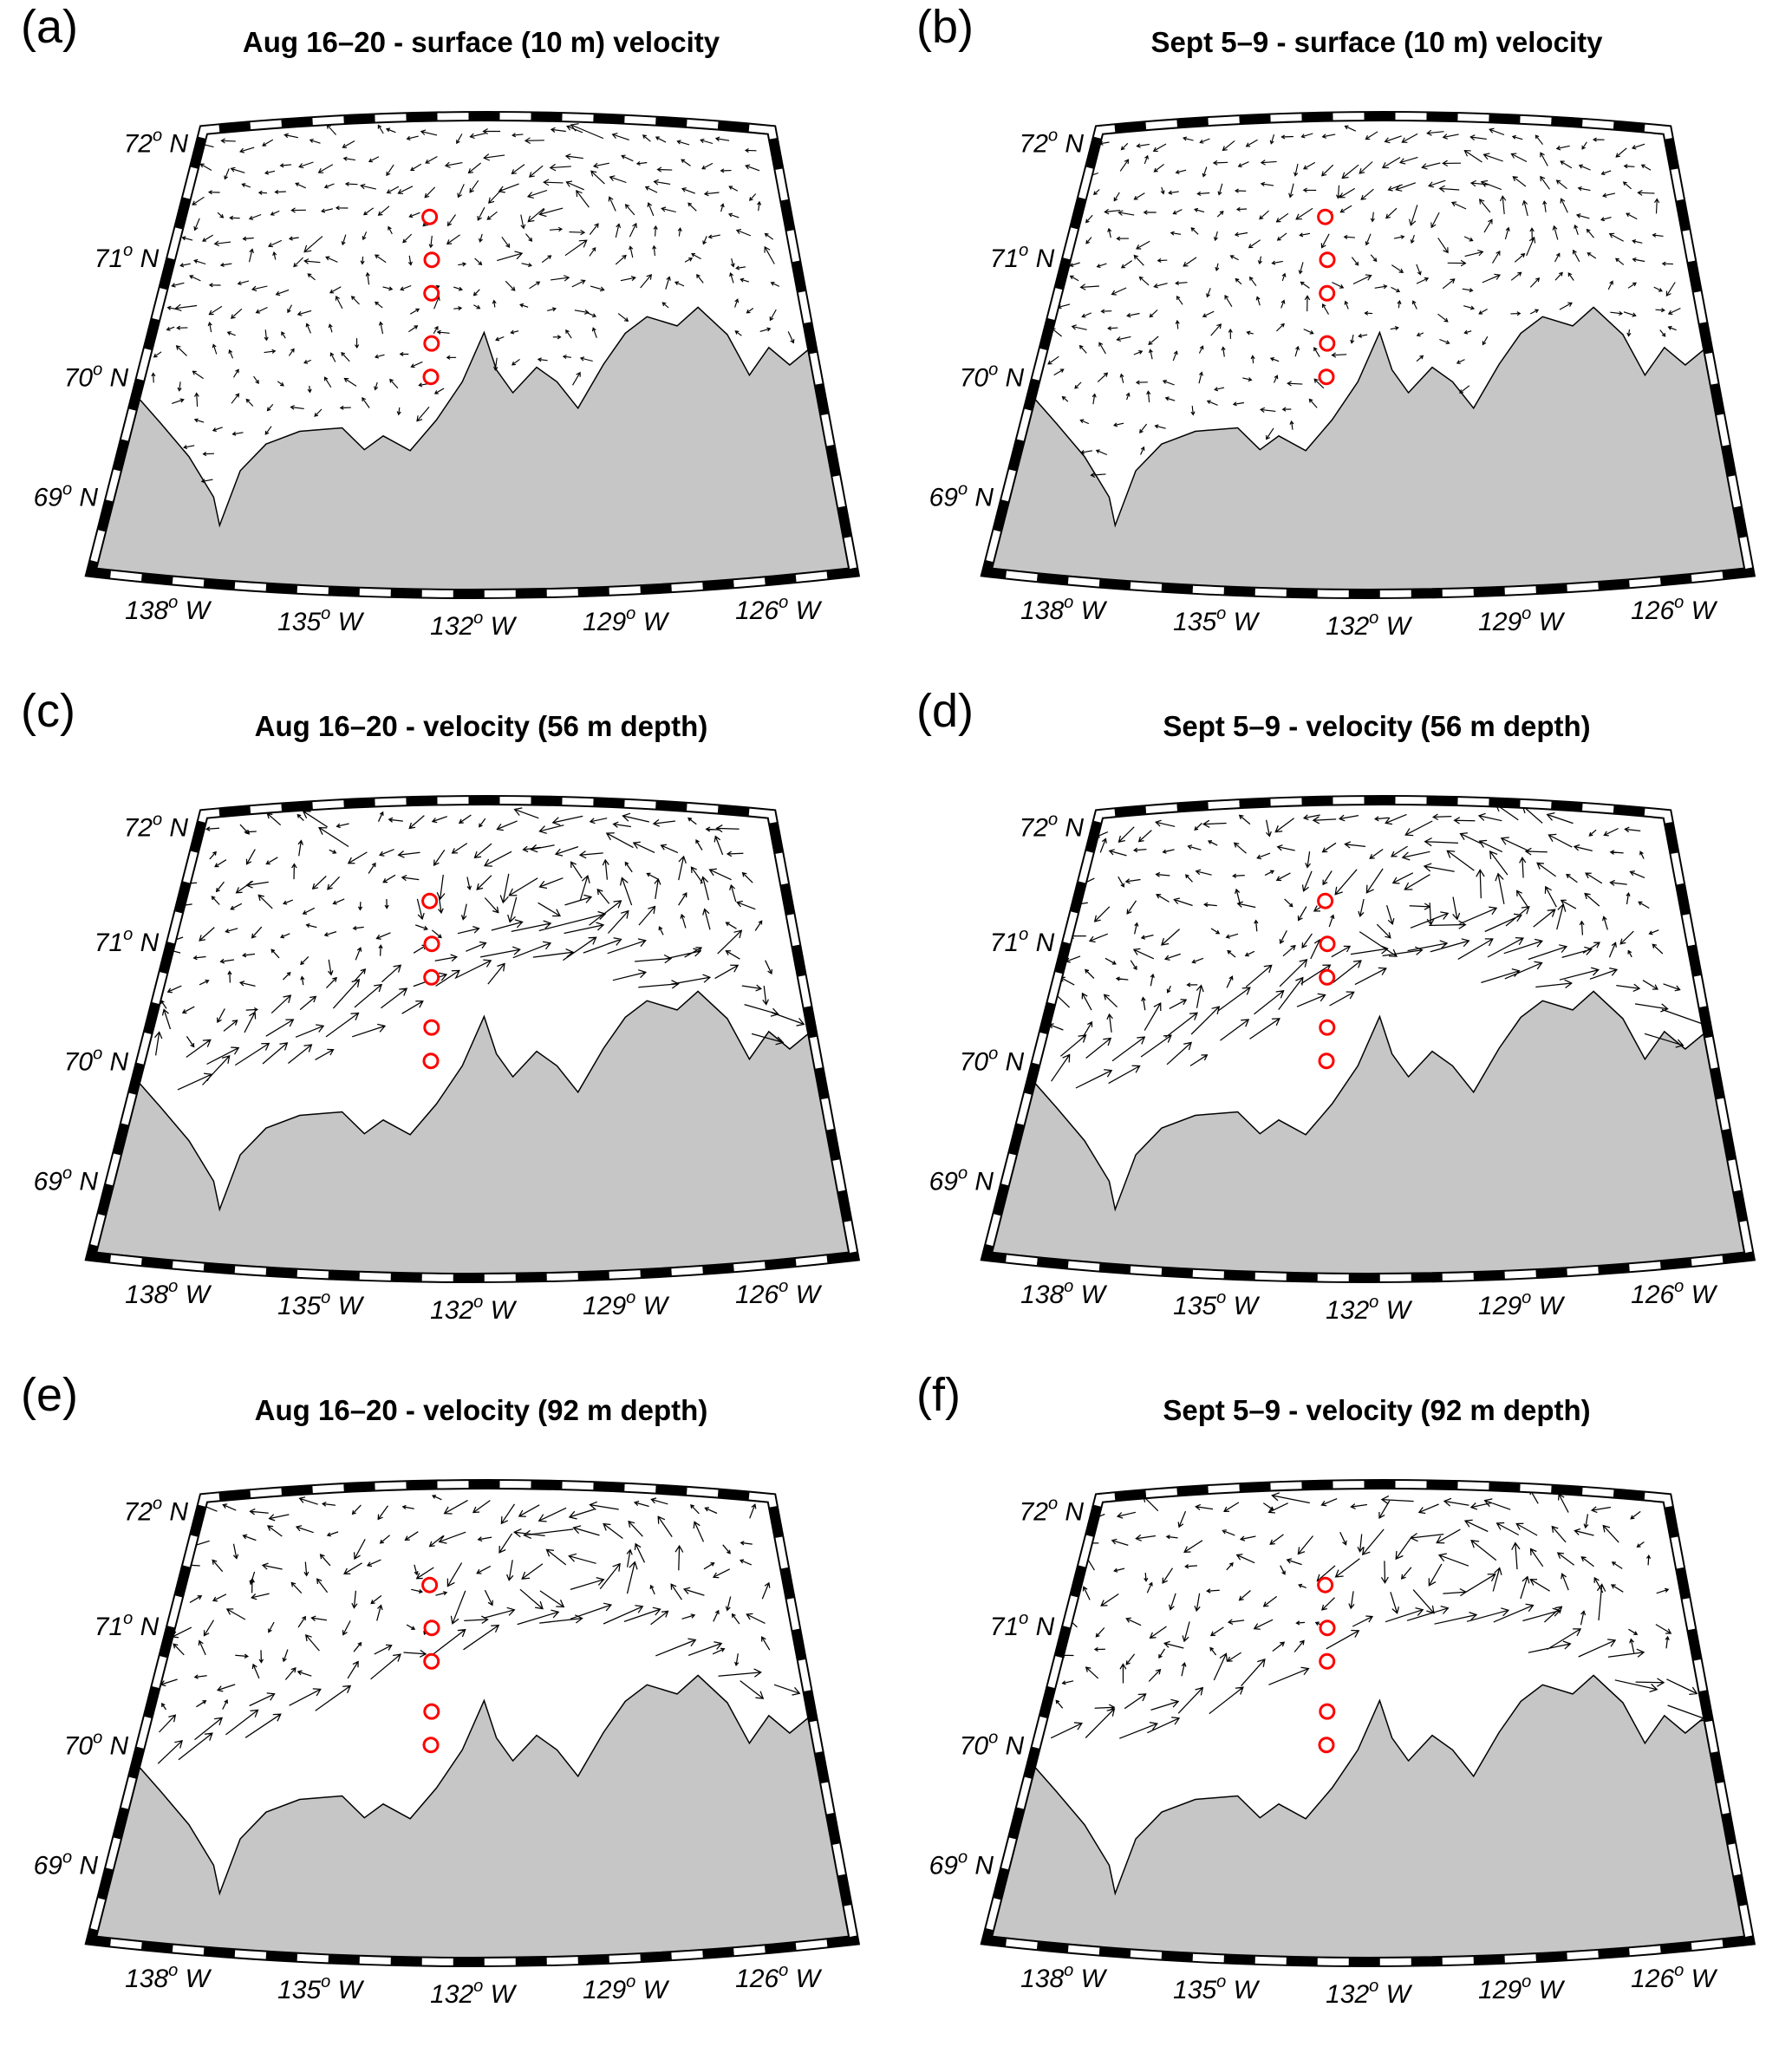  I want to click on panel-title: Aug 16–20 - velocity (92 m depth), so click(481, 1410).